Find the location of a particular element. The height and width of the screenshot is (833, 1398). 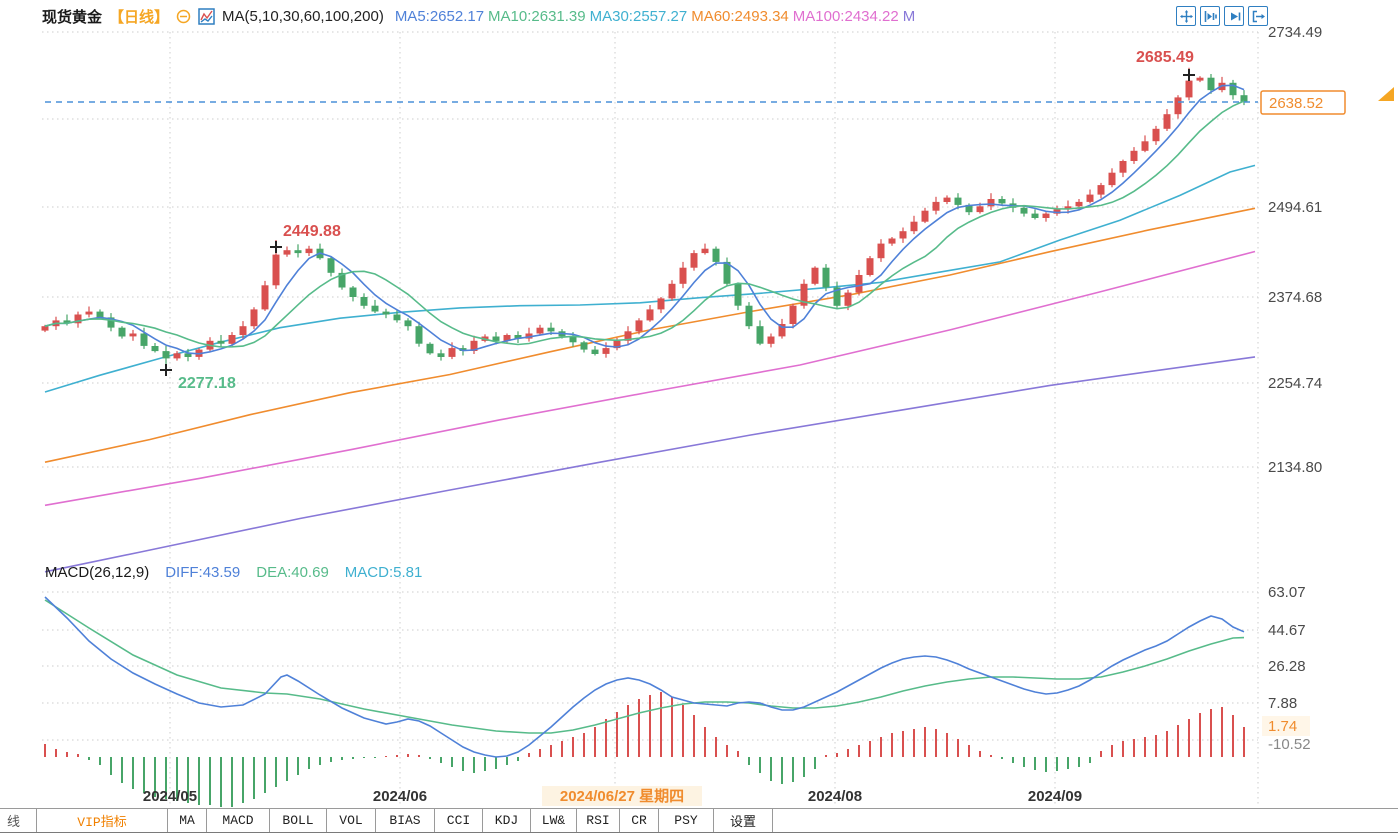

kline-play-icon is located at coordinates (1234, 16).